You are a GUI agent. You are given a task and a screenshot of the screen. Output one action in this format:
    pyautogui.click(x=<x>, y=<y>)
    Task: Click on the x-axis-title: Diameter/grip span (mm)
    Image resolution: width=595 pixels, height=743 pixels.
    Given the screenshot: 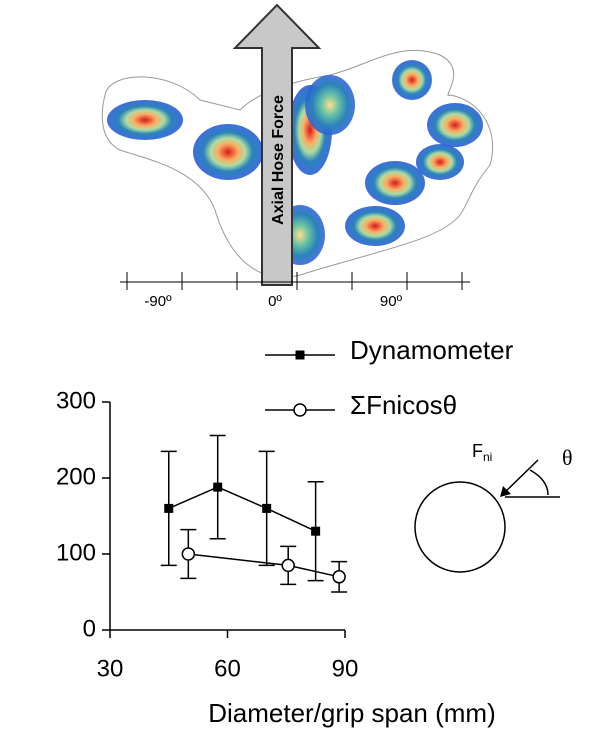 What is the action you would take?
    pyautogui.click(x=352, y=713)
    